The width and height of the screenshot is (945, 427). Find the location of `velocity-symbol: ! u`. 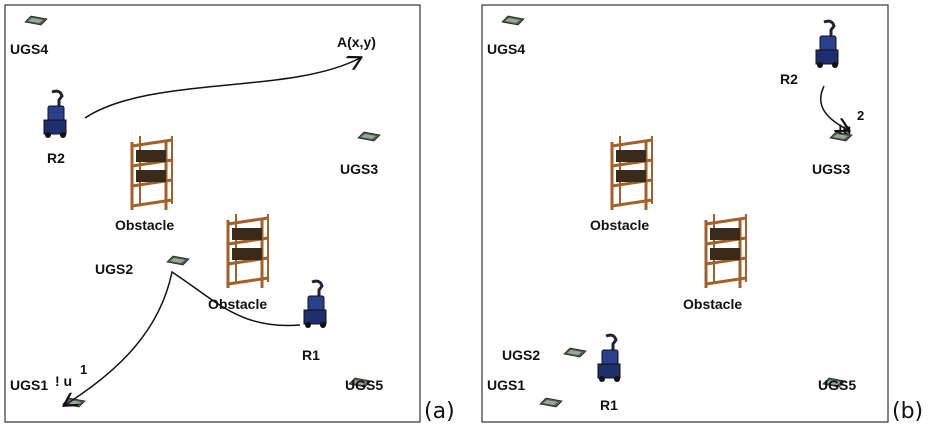

velocity-symbol: ! u is located at coordinates (63, 381).